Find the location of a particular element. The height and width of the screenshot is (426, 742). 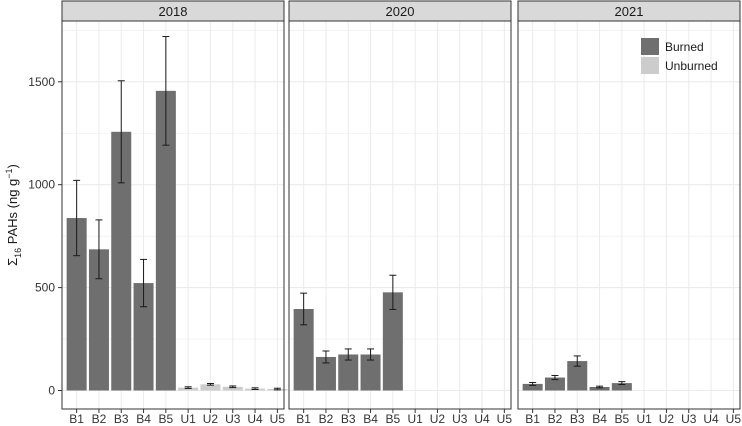

error-bar-2018-U4 is located at coordinates (255, 388).